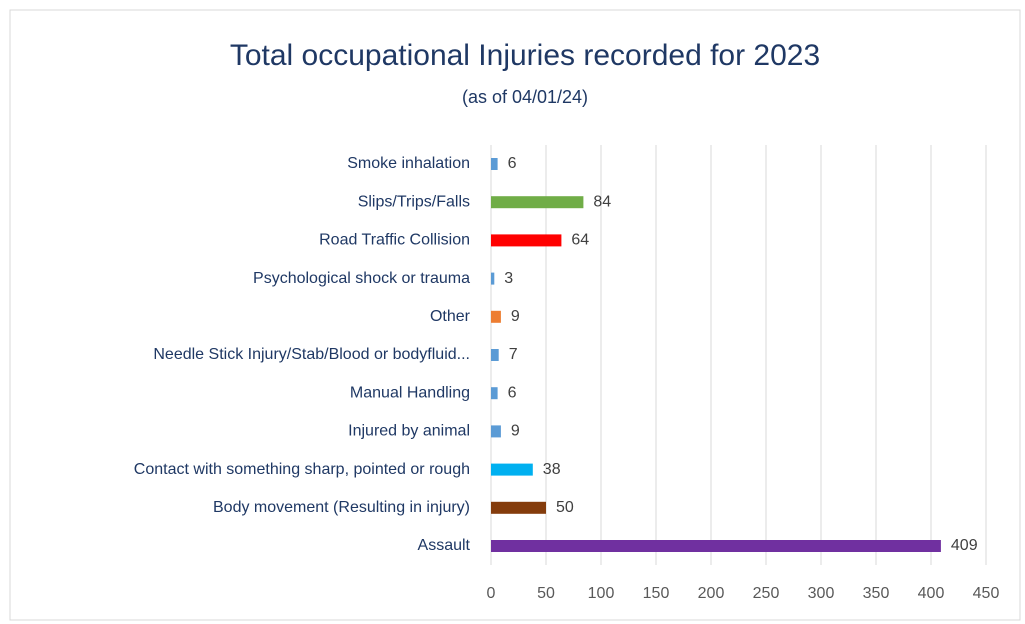 This screenshot has height=624, width=1025. Describe the element at coordinates (491, 593) in the screenshot. I see `x-tick-label: 0` at that location.